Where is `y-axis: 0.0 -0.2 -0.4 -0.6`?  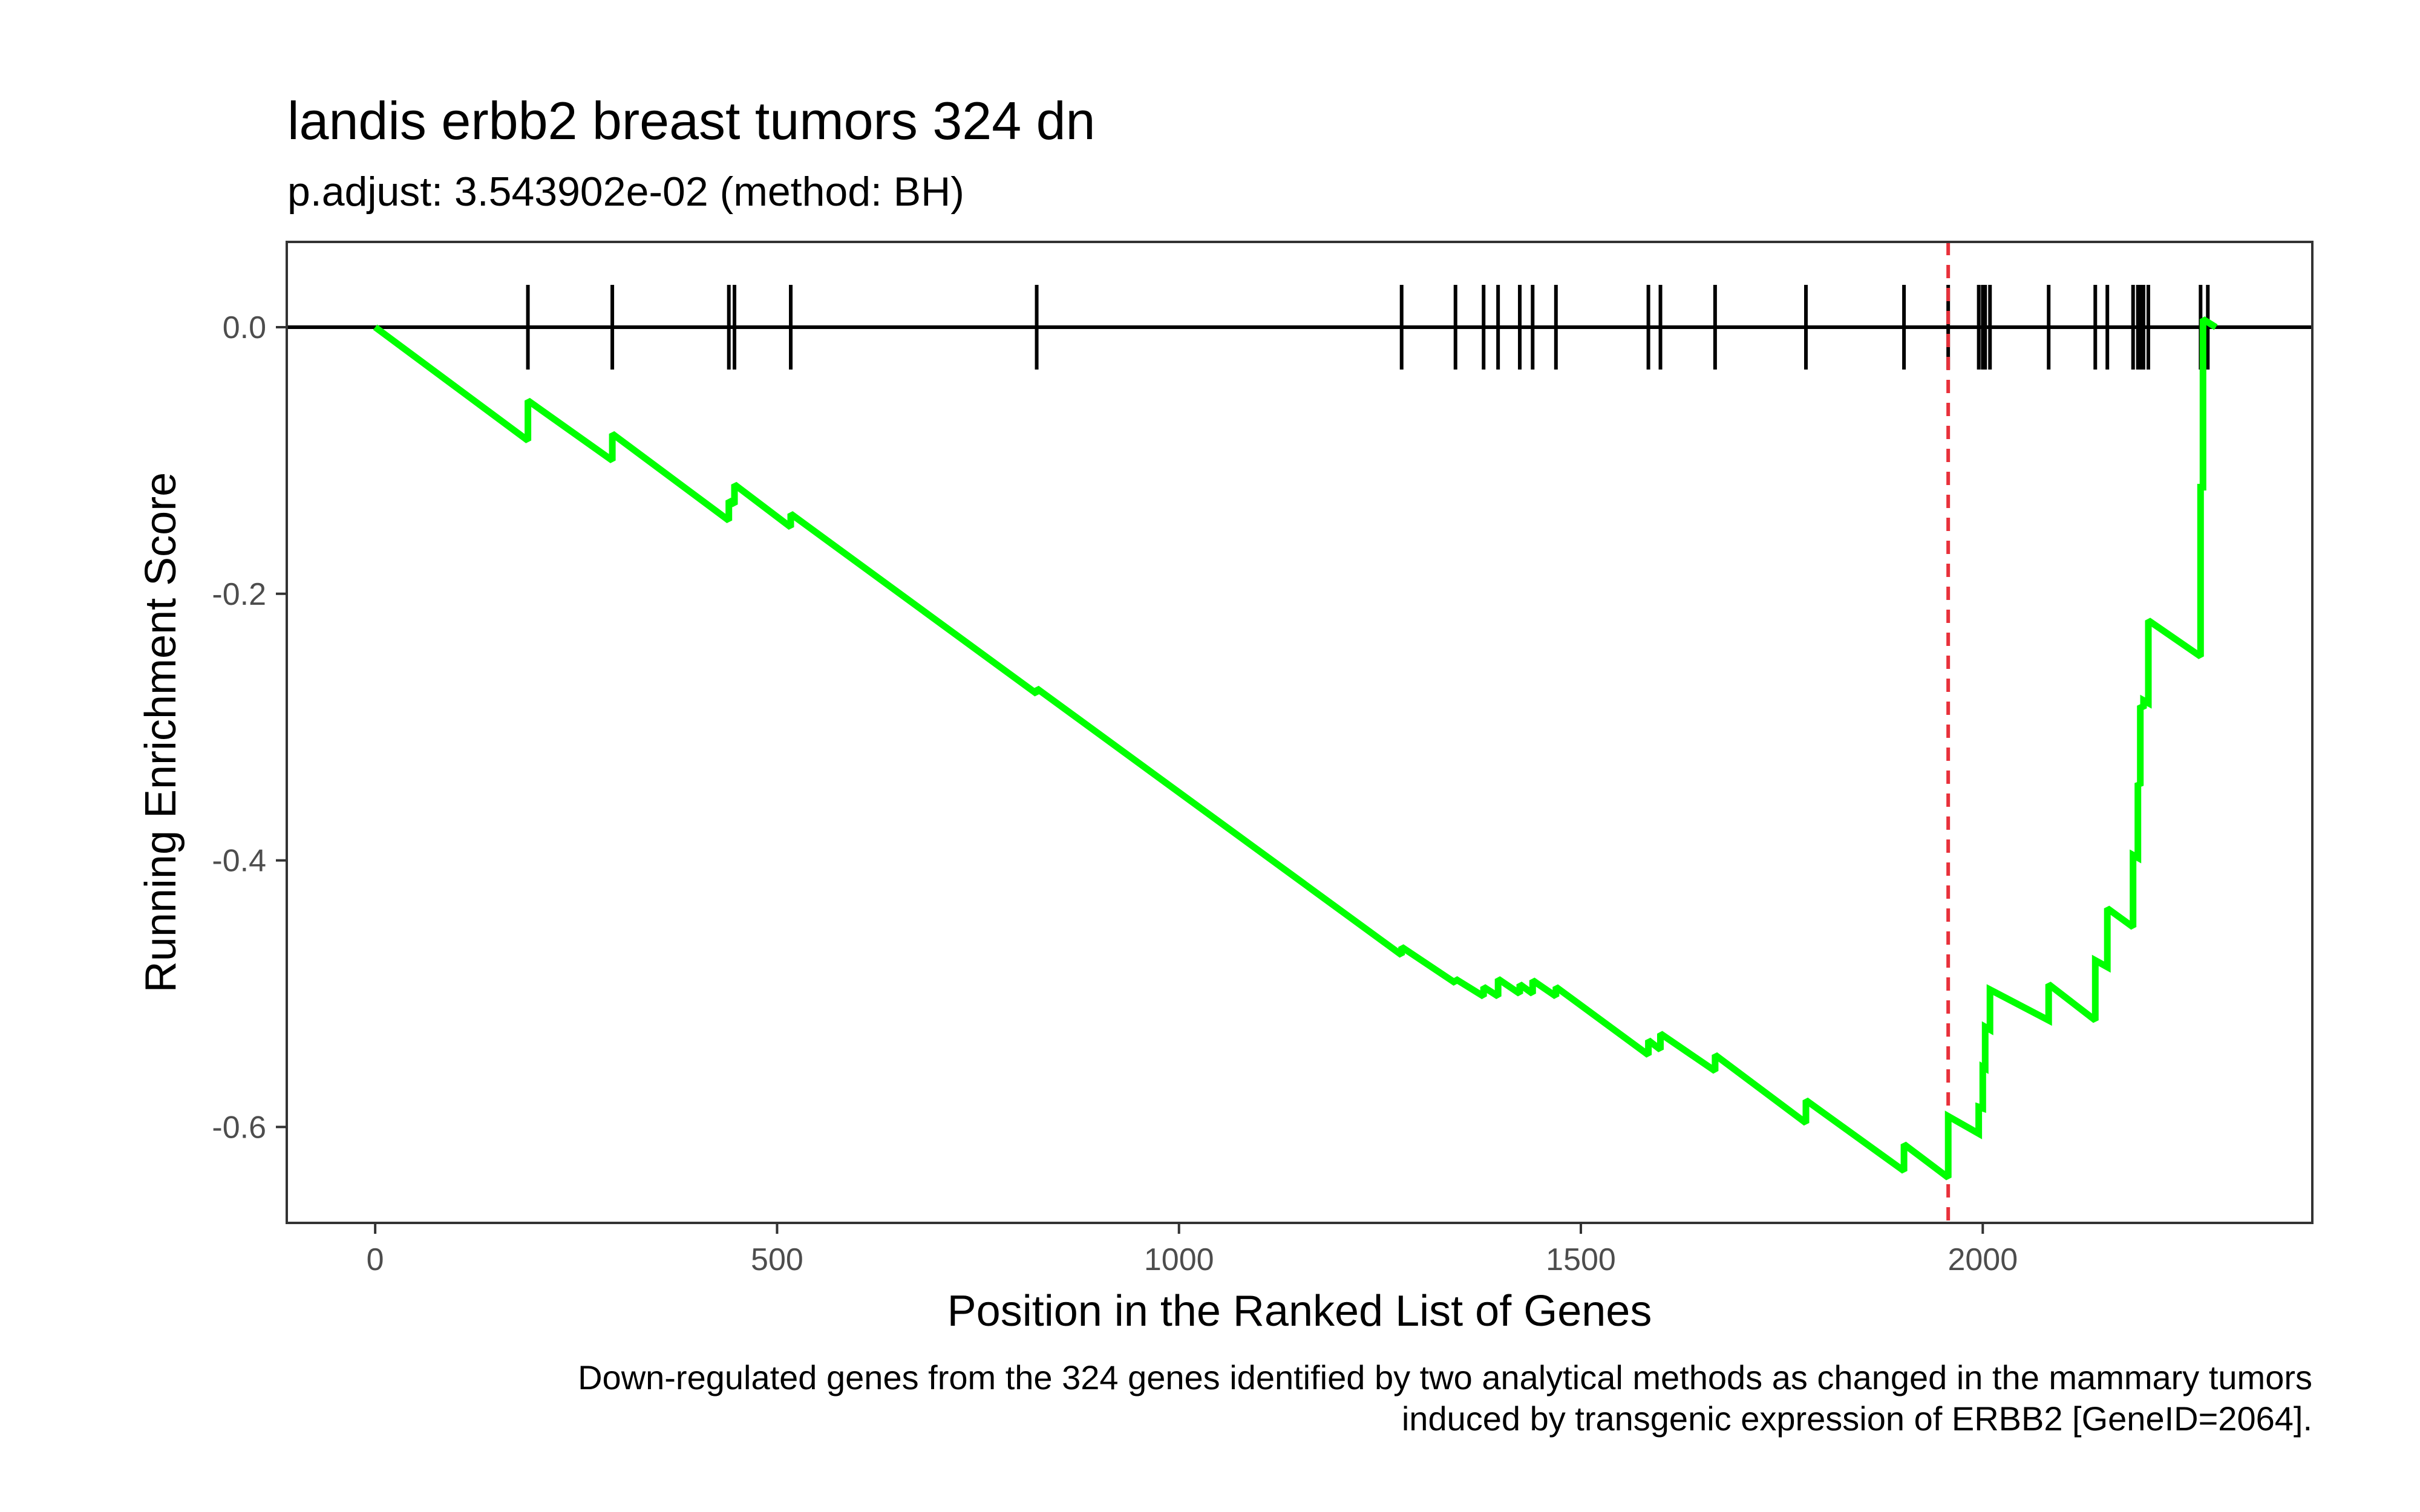
y-axis: 0.0 -0.2 -0.4 -0.6 is located at coordinates (249, 727).